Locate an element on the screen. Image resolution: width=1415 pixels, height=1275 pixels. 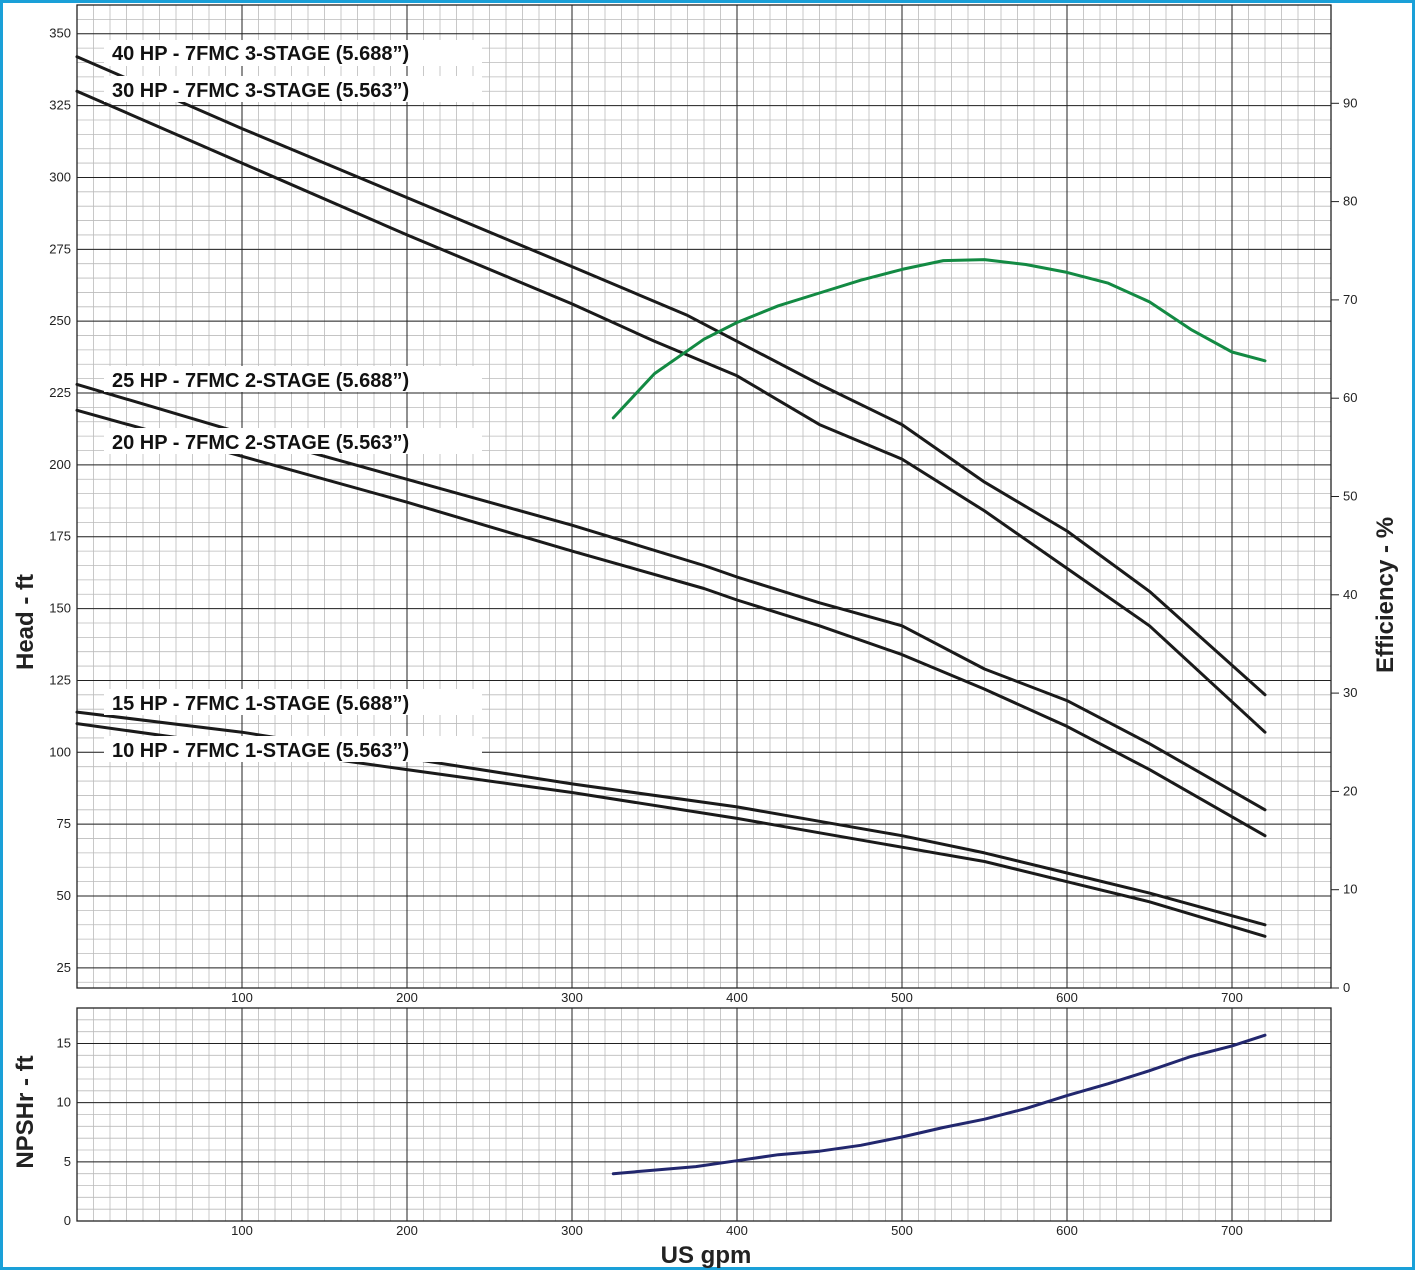
label-25hp: 25 HP - 7FMC 2-STAGE (5.688”) is located at coordinates (293, 379).